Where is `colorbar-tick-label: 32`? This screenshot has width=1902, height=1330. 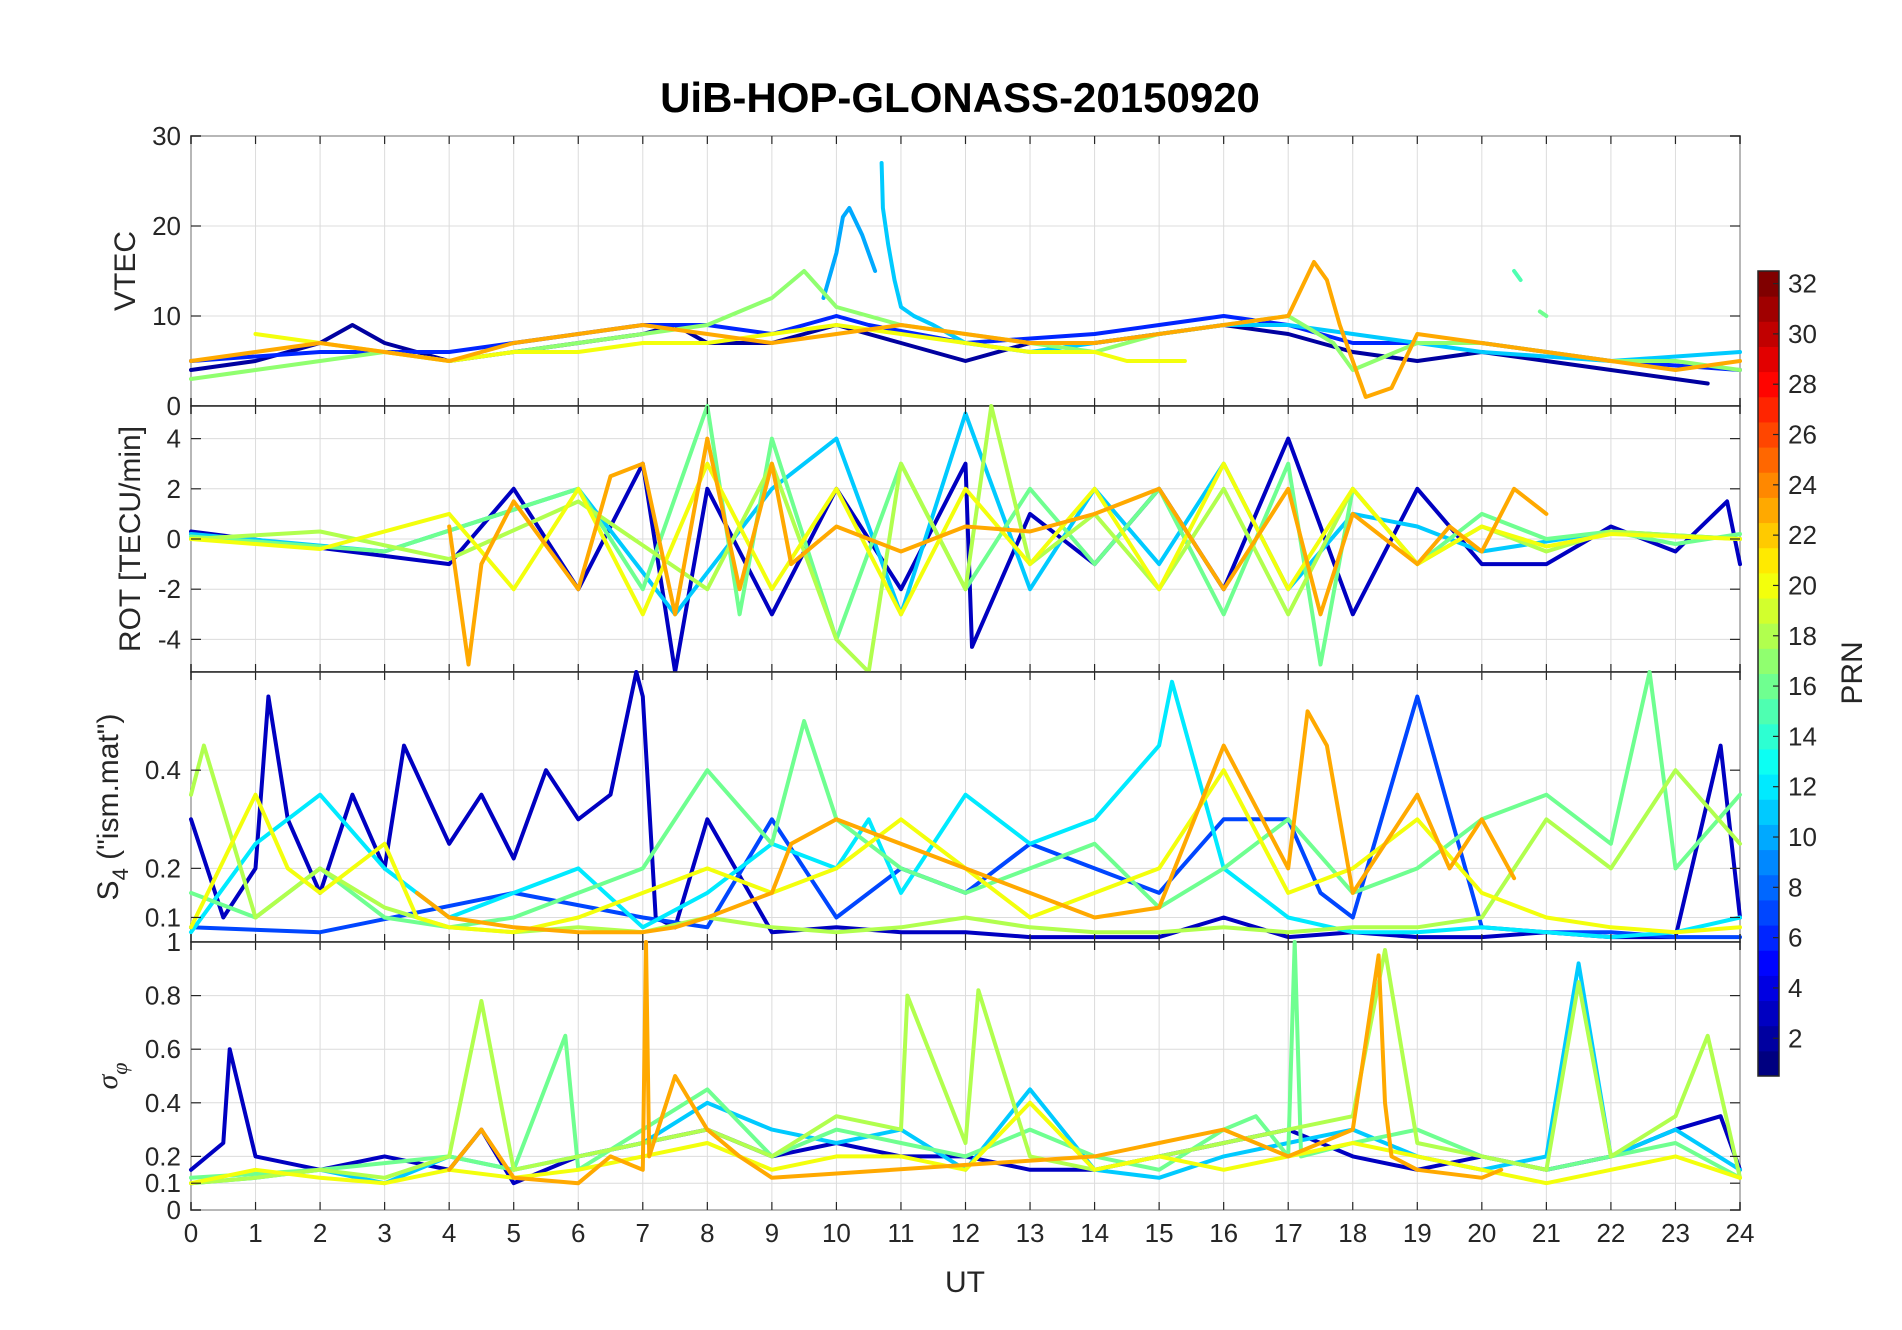
colorbar-tick-label: 32 is located at coordinates (1802, 284).